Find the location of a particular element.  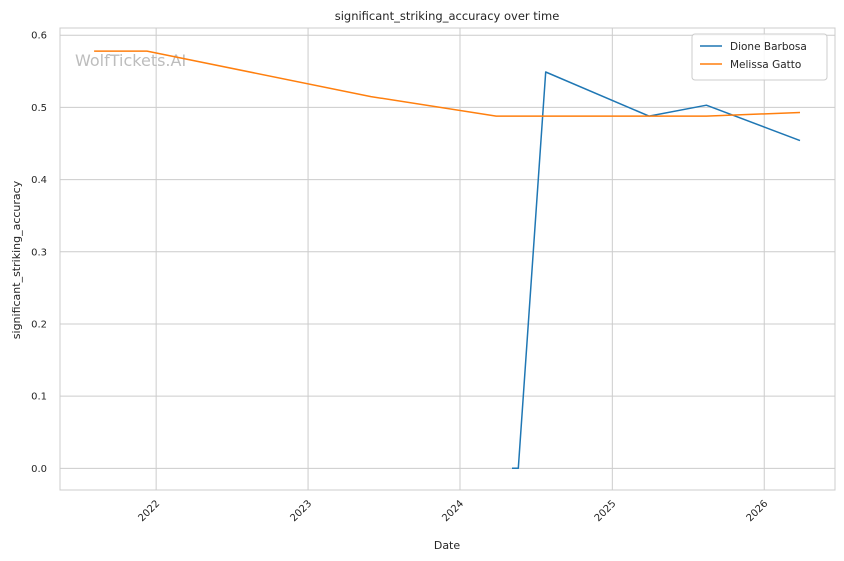

chart-title: significant_striking_accuracy over time is located at coordinates (447, 16).